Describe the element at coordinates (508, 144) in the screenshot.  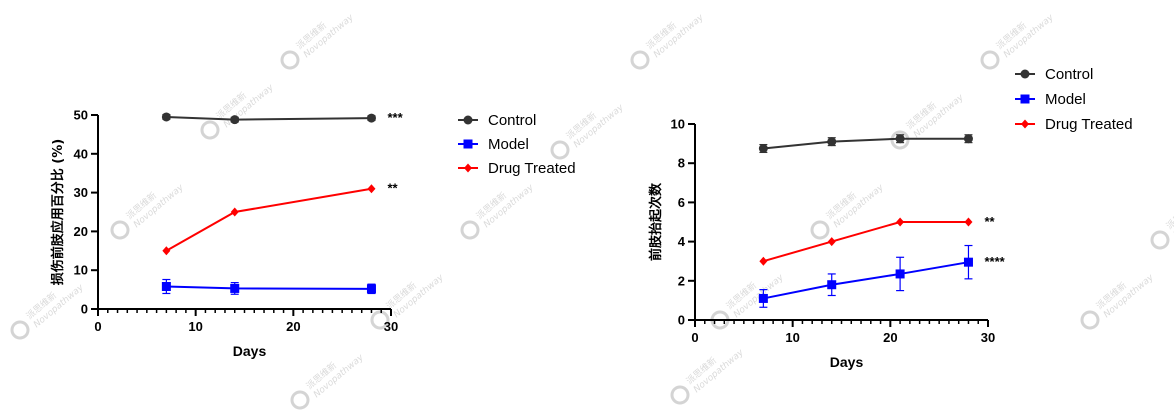
I see `legend-label: Model` at that location.